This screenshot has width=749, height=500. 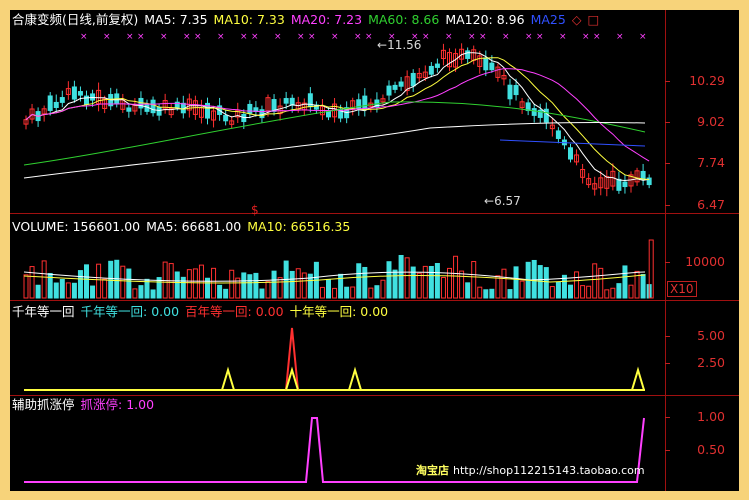 What do you see at coordinates (326, 19) in the screenshot?
I see `ma20-label: MA20: 7.23` at bounding box center [326, 19].